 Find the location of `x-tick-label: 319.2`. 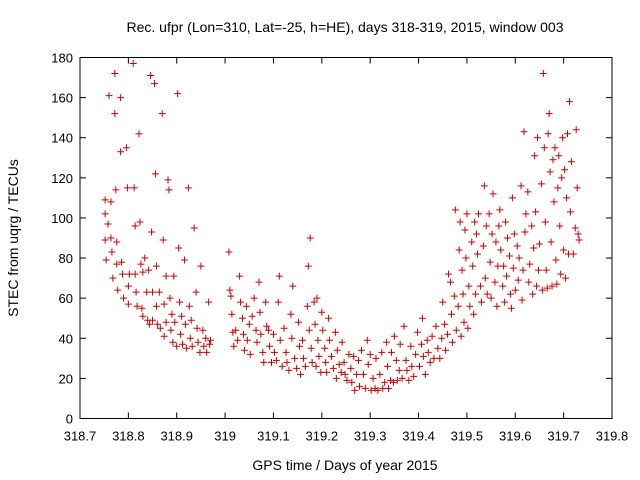

x-tick-label: 319.2 is located at coordinates (322, 436).